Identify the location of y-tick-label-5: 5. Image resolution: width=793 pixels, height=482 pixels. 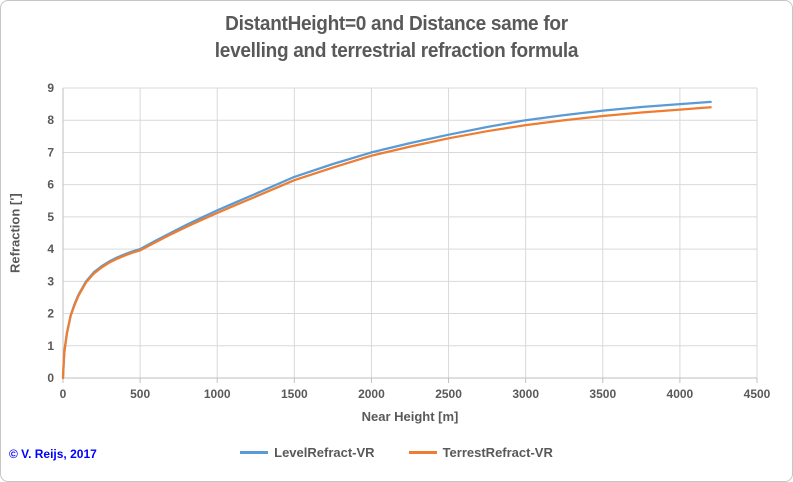
(50, 217).